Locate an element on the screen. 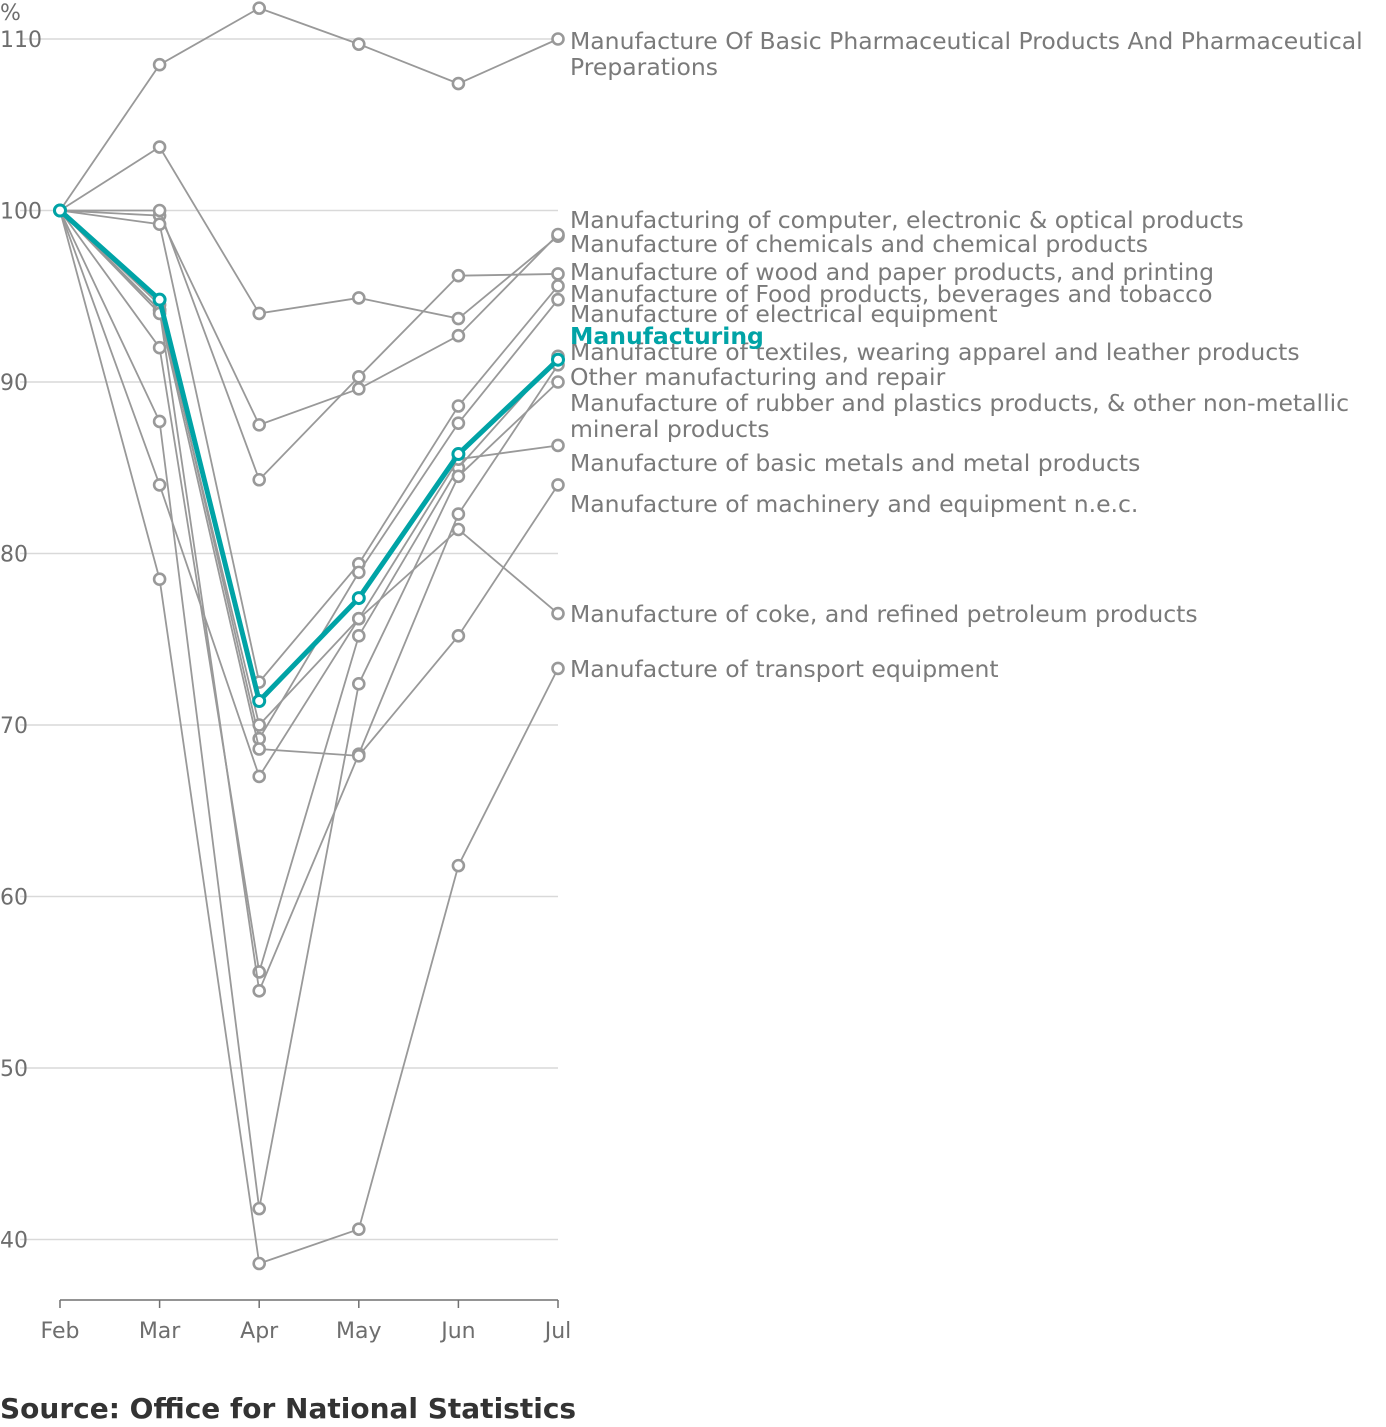  y-tick-label: 110 is located at coordinates (21, 40).